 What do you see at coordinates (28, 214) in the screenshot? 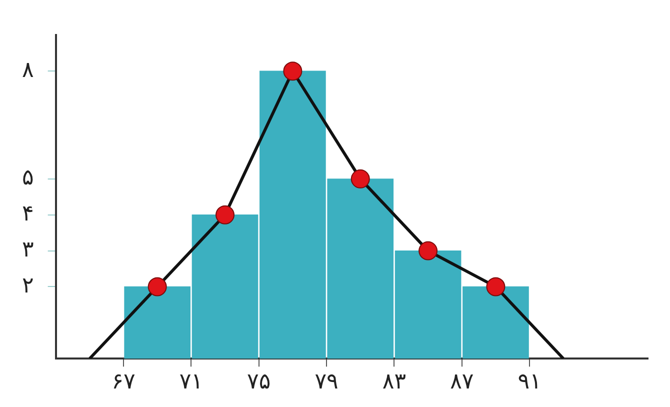
I see `y-tick-label: ۴` at bounding box center [28, 214].